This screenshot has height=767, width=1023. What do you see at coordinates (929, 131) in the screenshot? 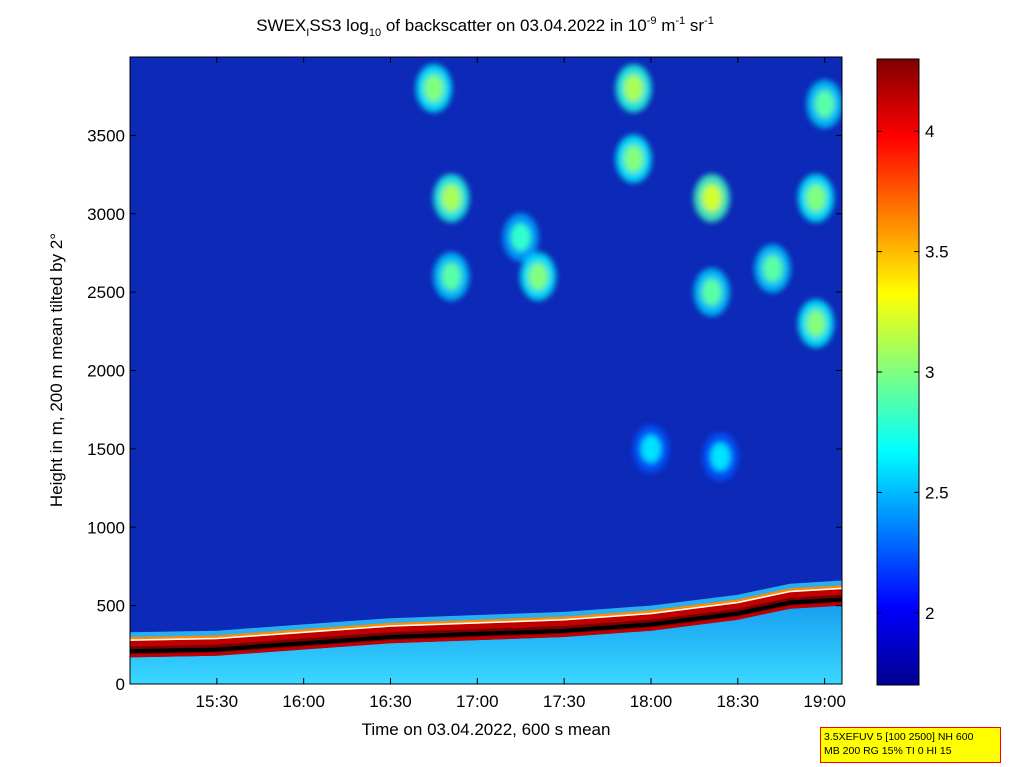
I see `colorbar-tick-label: 4` at bounding box center [929, 131].